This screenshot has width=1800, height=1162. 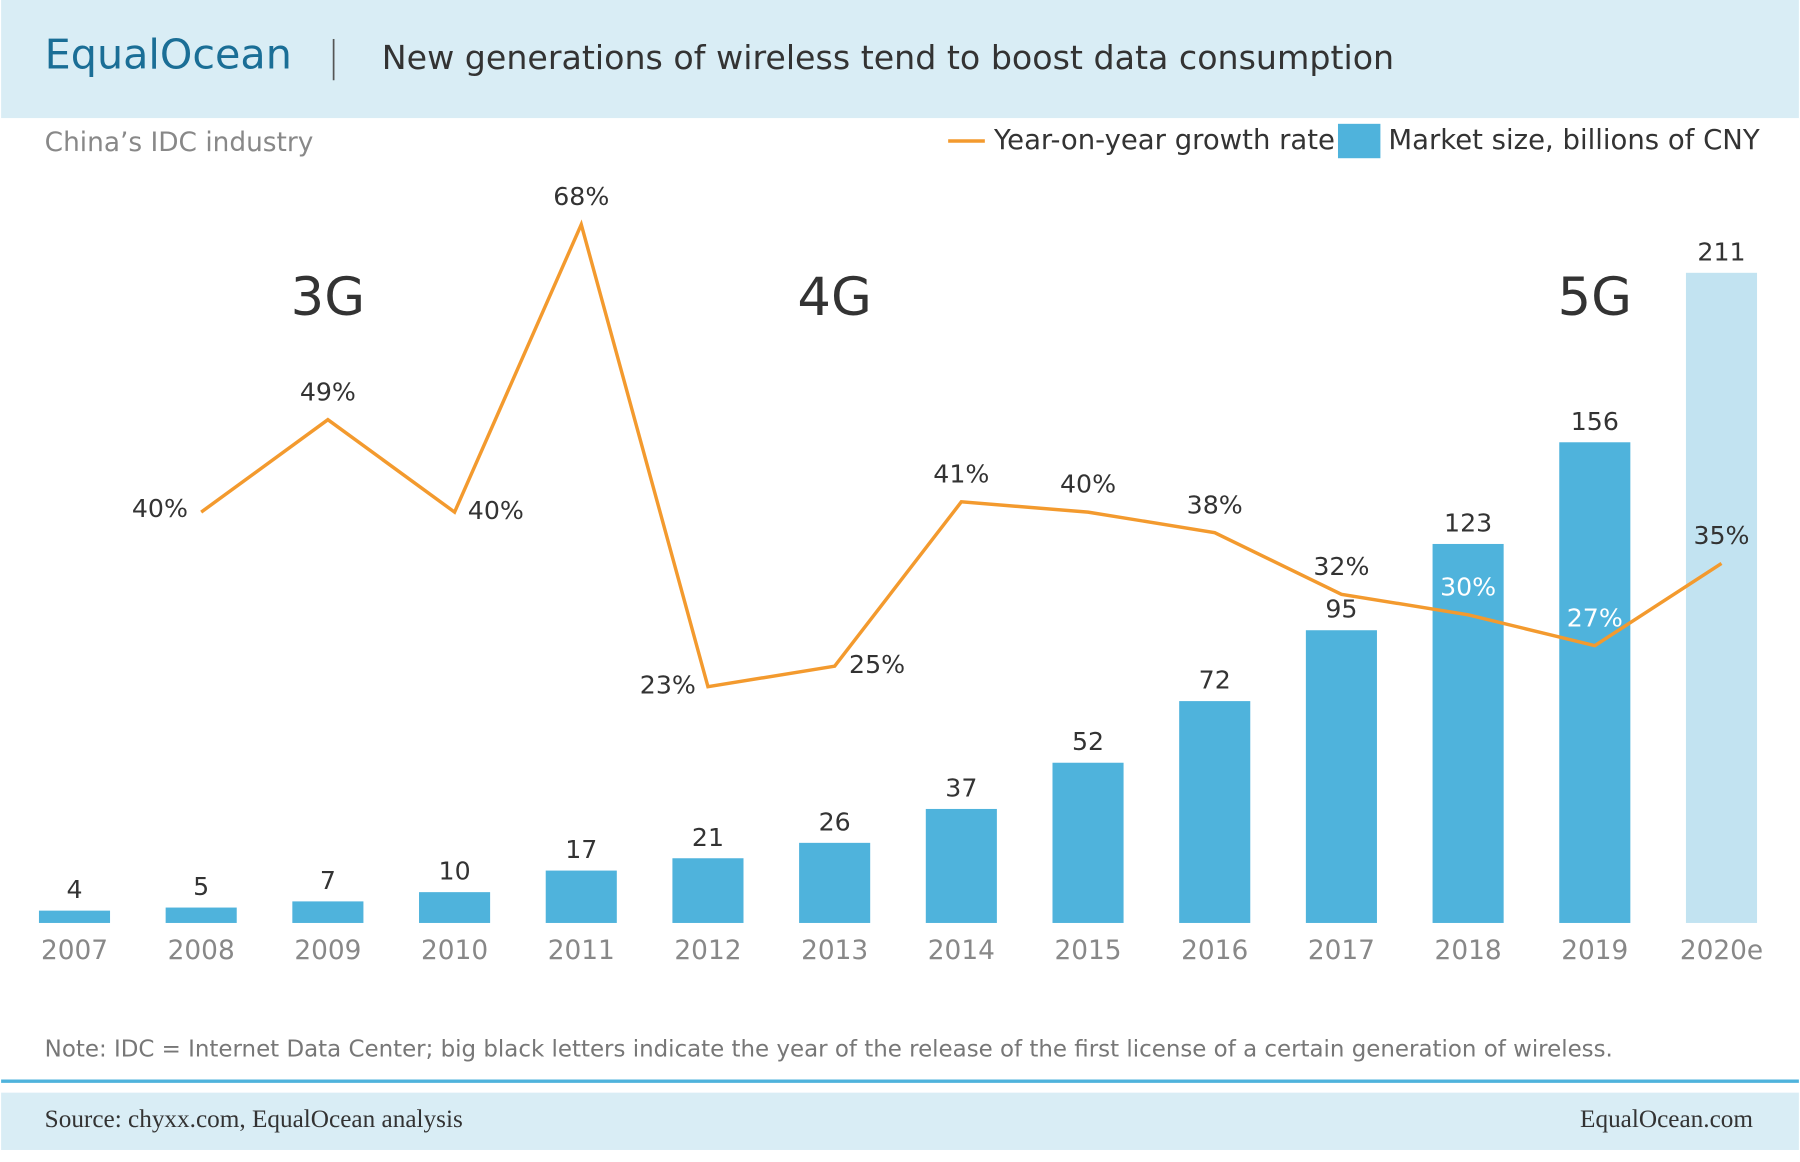 What do you see at coordinates (1468, 586) in the screenshot?
I see `line-value-label: 30%` at bounding box center [1468, 586].